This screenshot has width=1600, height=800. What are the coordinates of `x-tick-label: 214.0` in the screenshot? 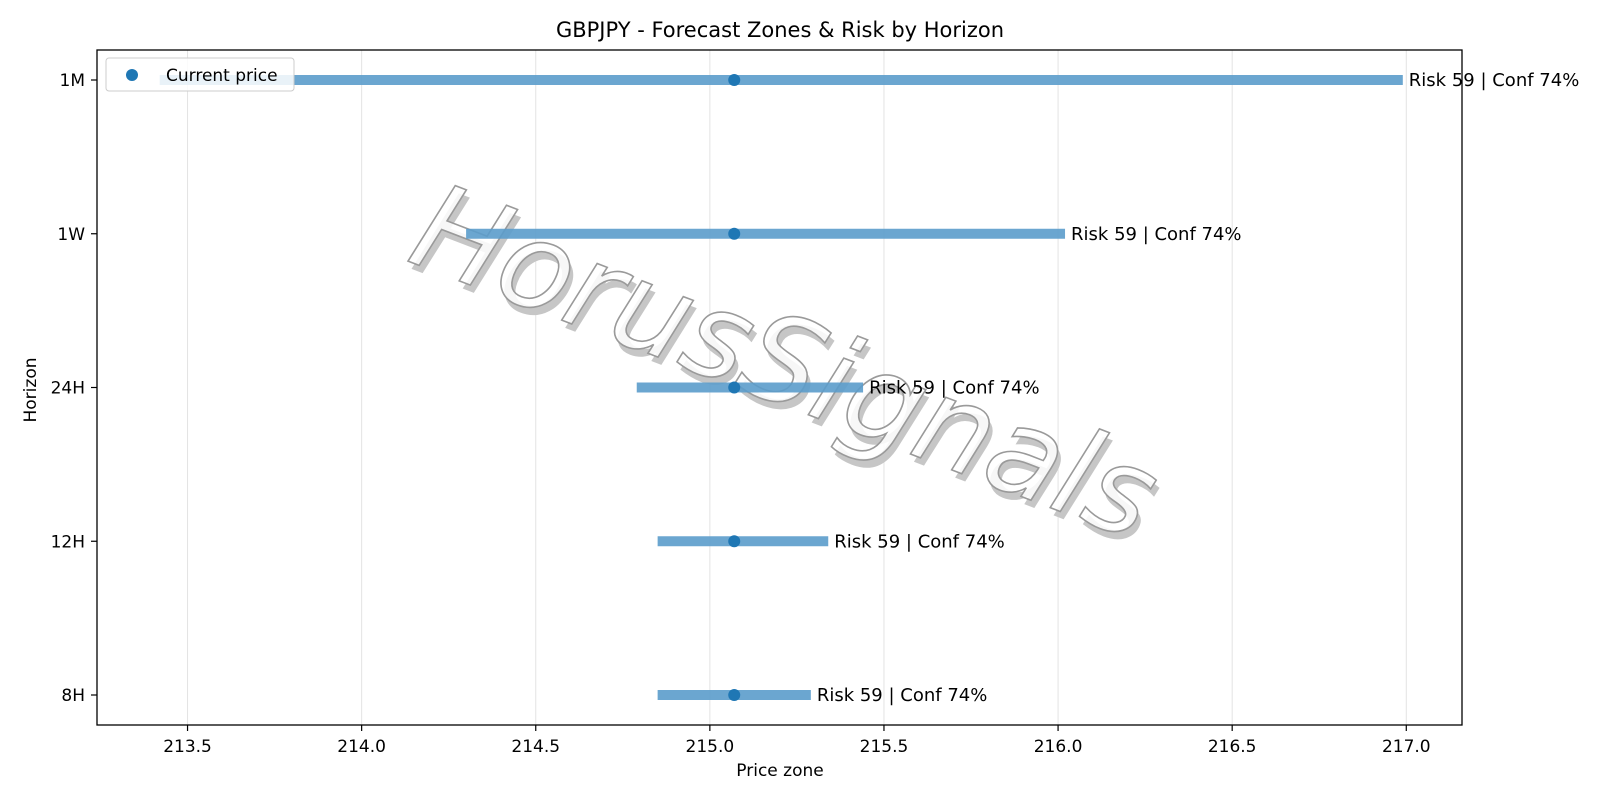 It's located at (361, 747).